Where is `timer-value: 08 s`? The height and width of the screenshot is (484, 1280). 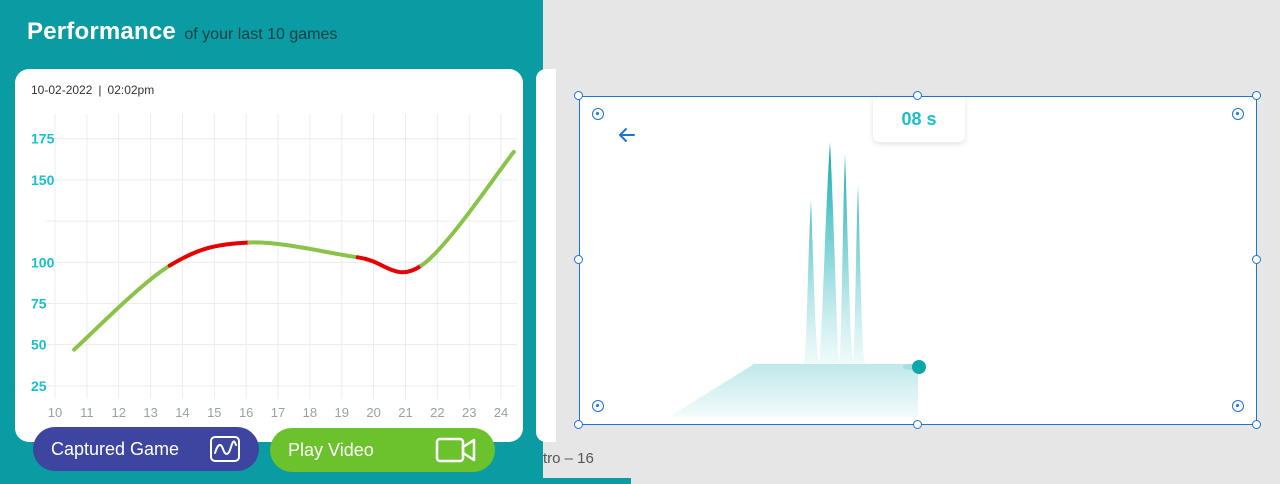
timer-value: 08 s is located at coordinates (919, 119).